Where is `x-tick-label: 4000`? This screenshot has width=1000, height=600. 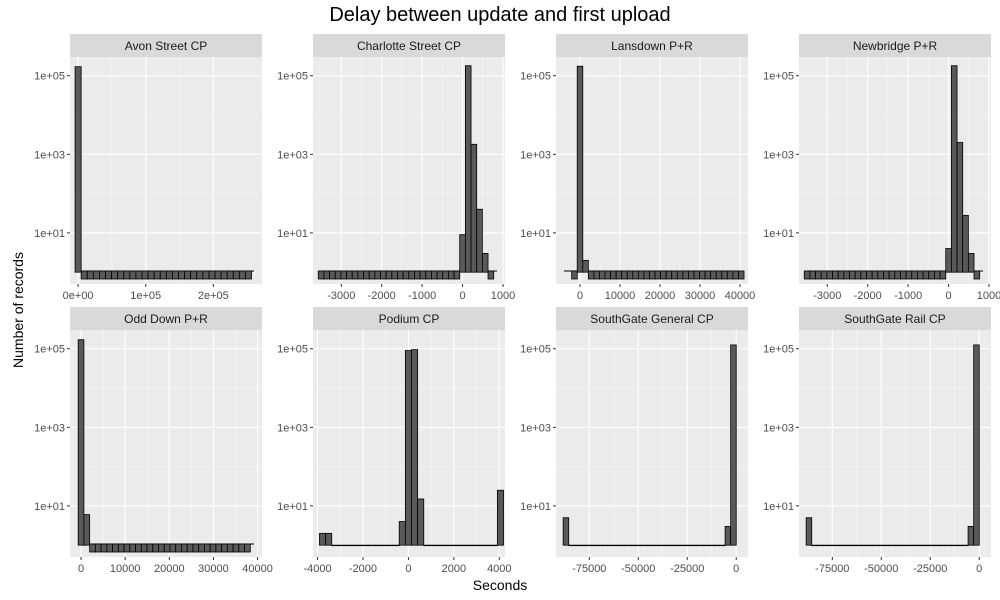
x-tick-label: 4000 is located at coordinates (499, 569).